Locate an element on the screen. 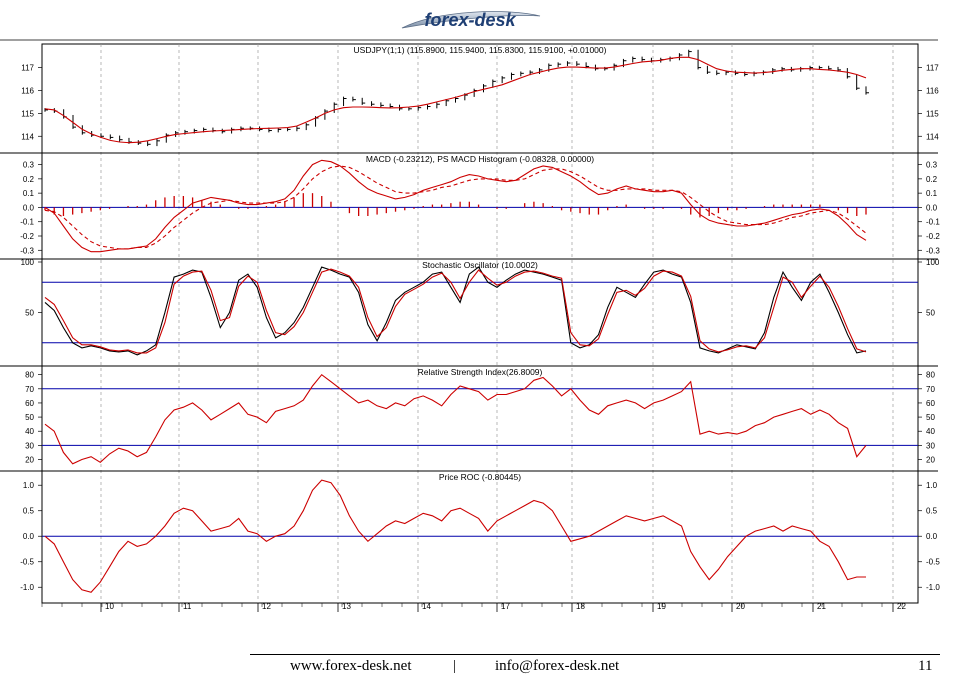 Image resolution: width=960 pixels, height=675 pixels. panel-title: Relative Strength Index(26.8009) is located at coordinates (480, 372).